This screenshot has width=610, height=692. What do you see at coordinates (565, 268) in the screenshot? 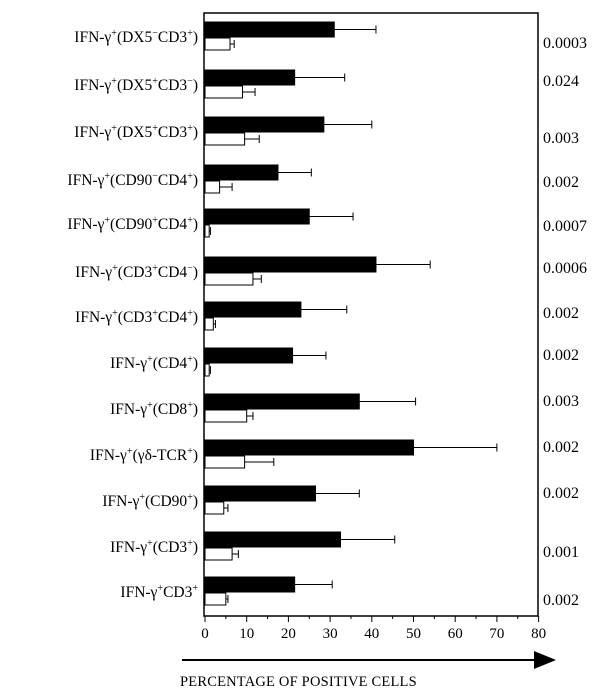
I see `p-value: 0.0006` at bounding box center [565, 268].